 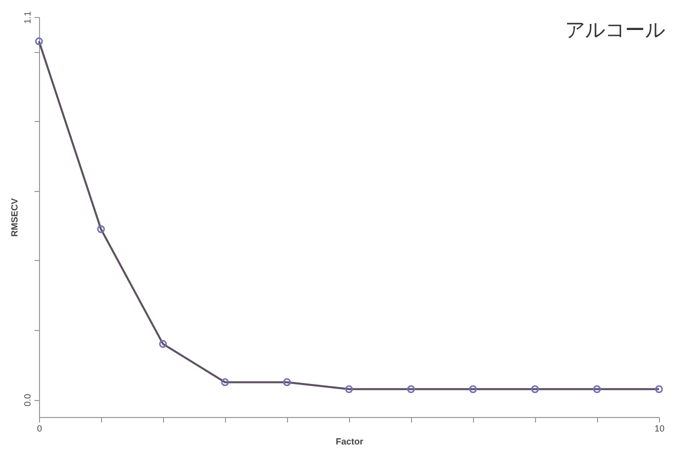 What do you see at coordinates (659, 429) in the screenshot?
I see `x-tick-label: 10` at bounding box center [659, 429].